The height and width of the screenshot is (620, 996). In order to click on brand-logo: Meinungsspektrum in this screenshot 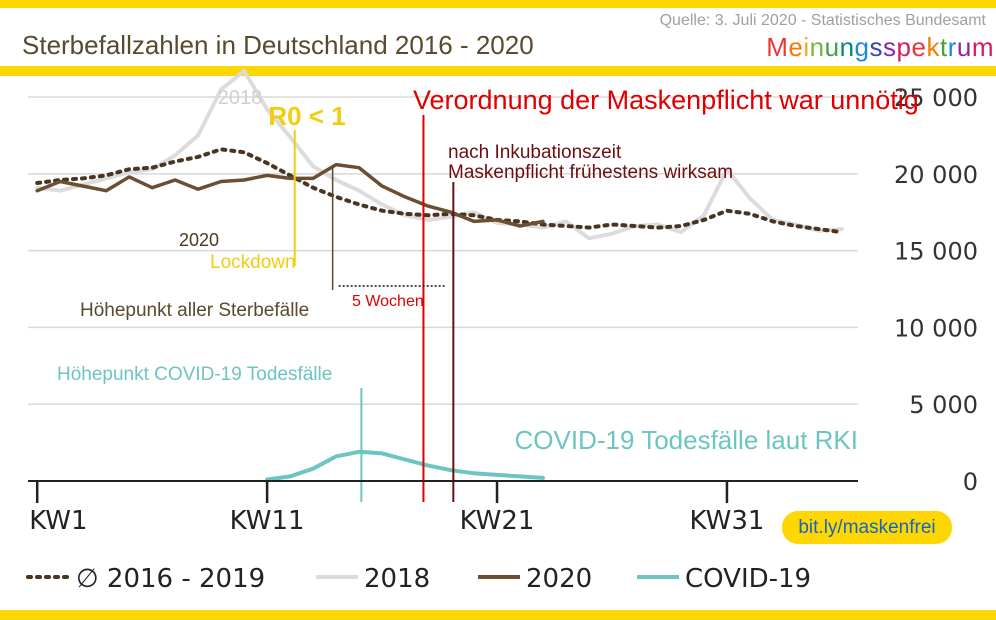, I will do `click(880, 47)`.